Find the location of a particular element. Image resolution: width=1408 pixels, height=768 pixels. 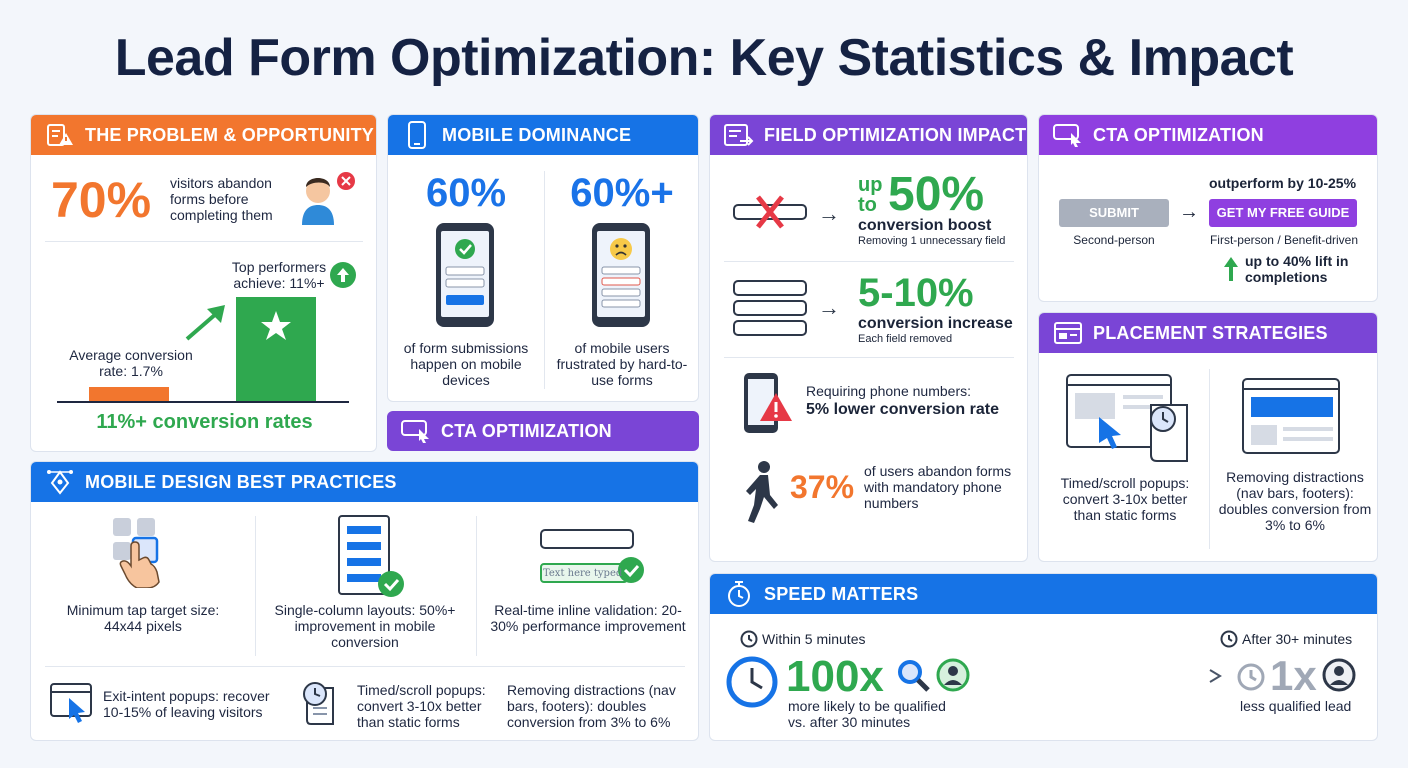

conversion-increase-text: conversion increase is located at coordinates (935, 323).